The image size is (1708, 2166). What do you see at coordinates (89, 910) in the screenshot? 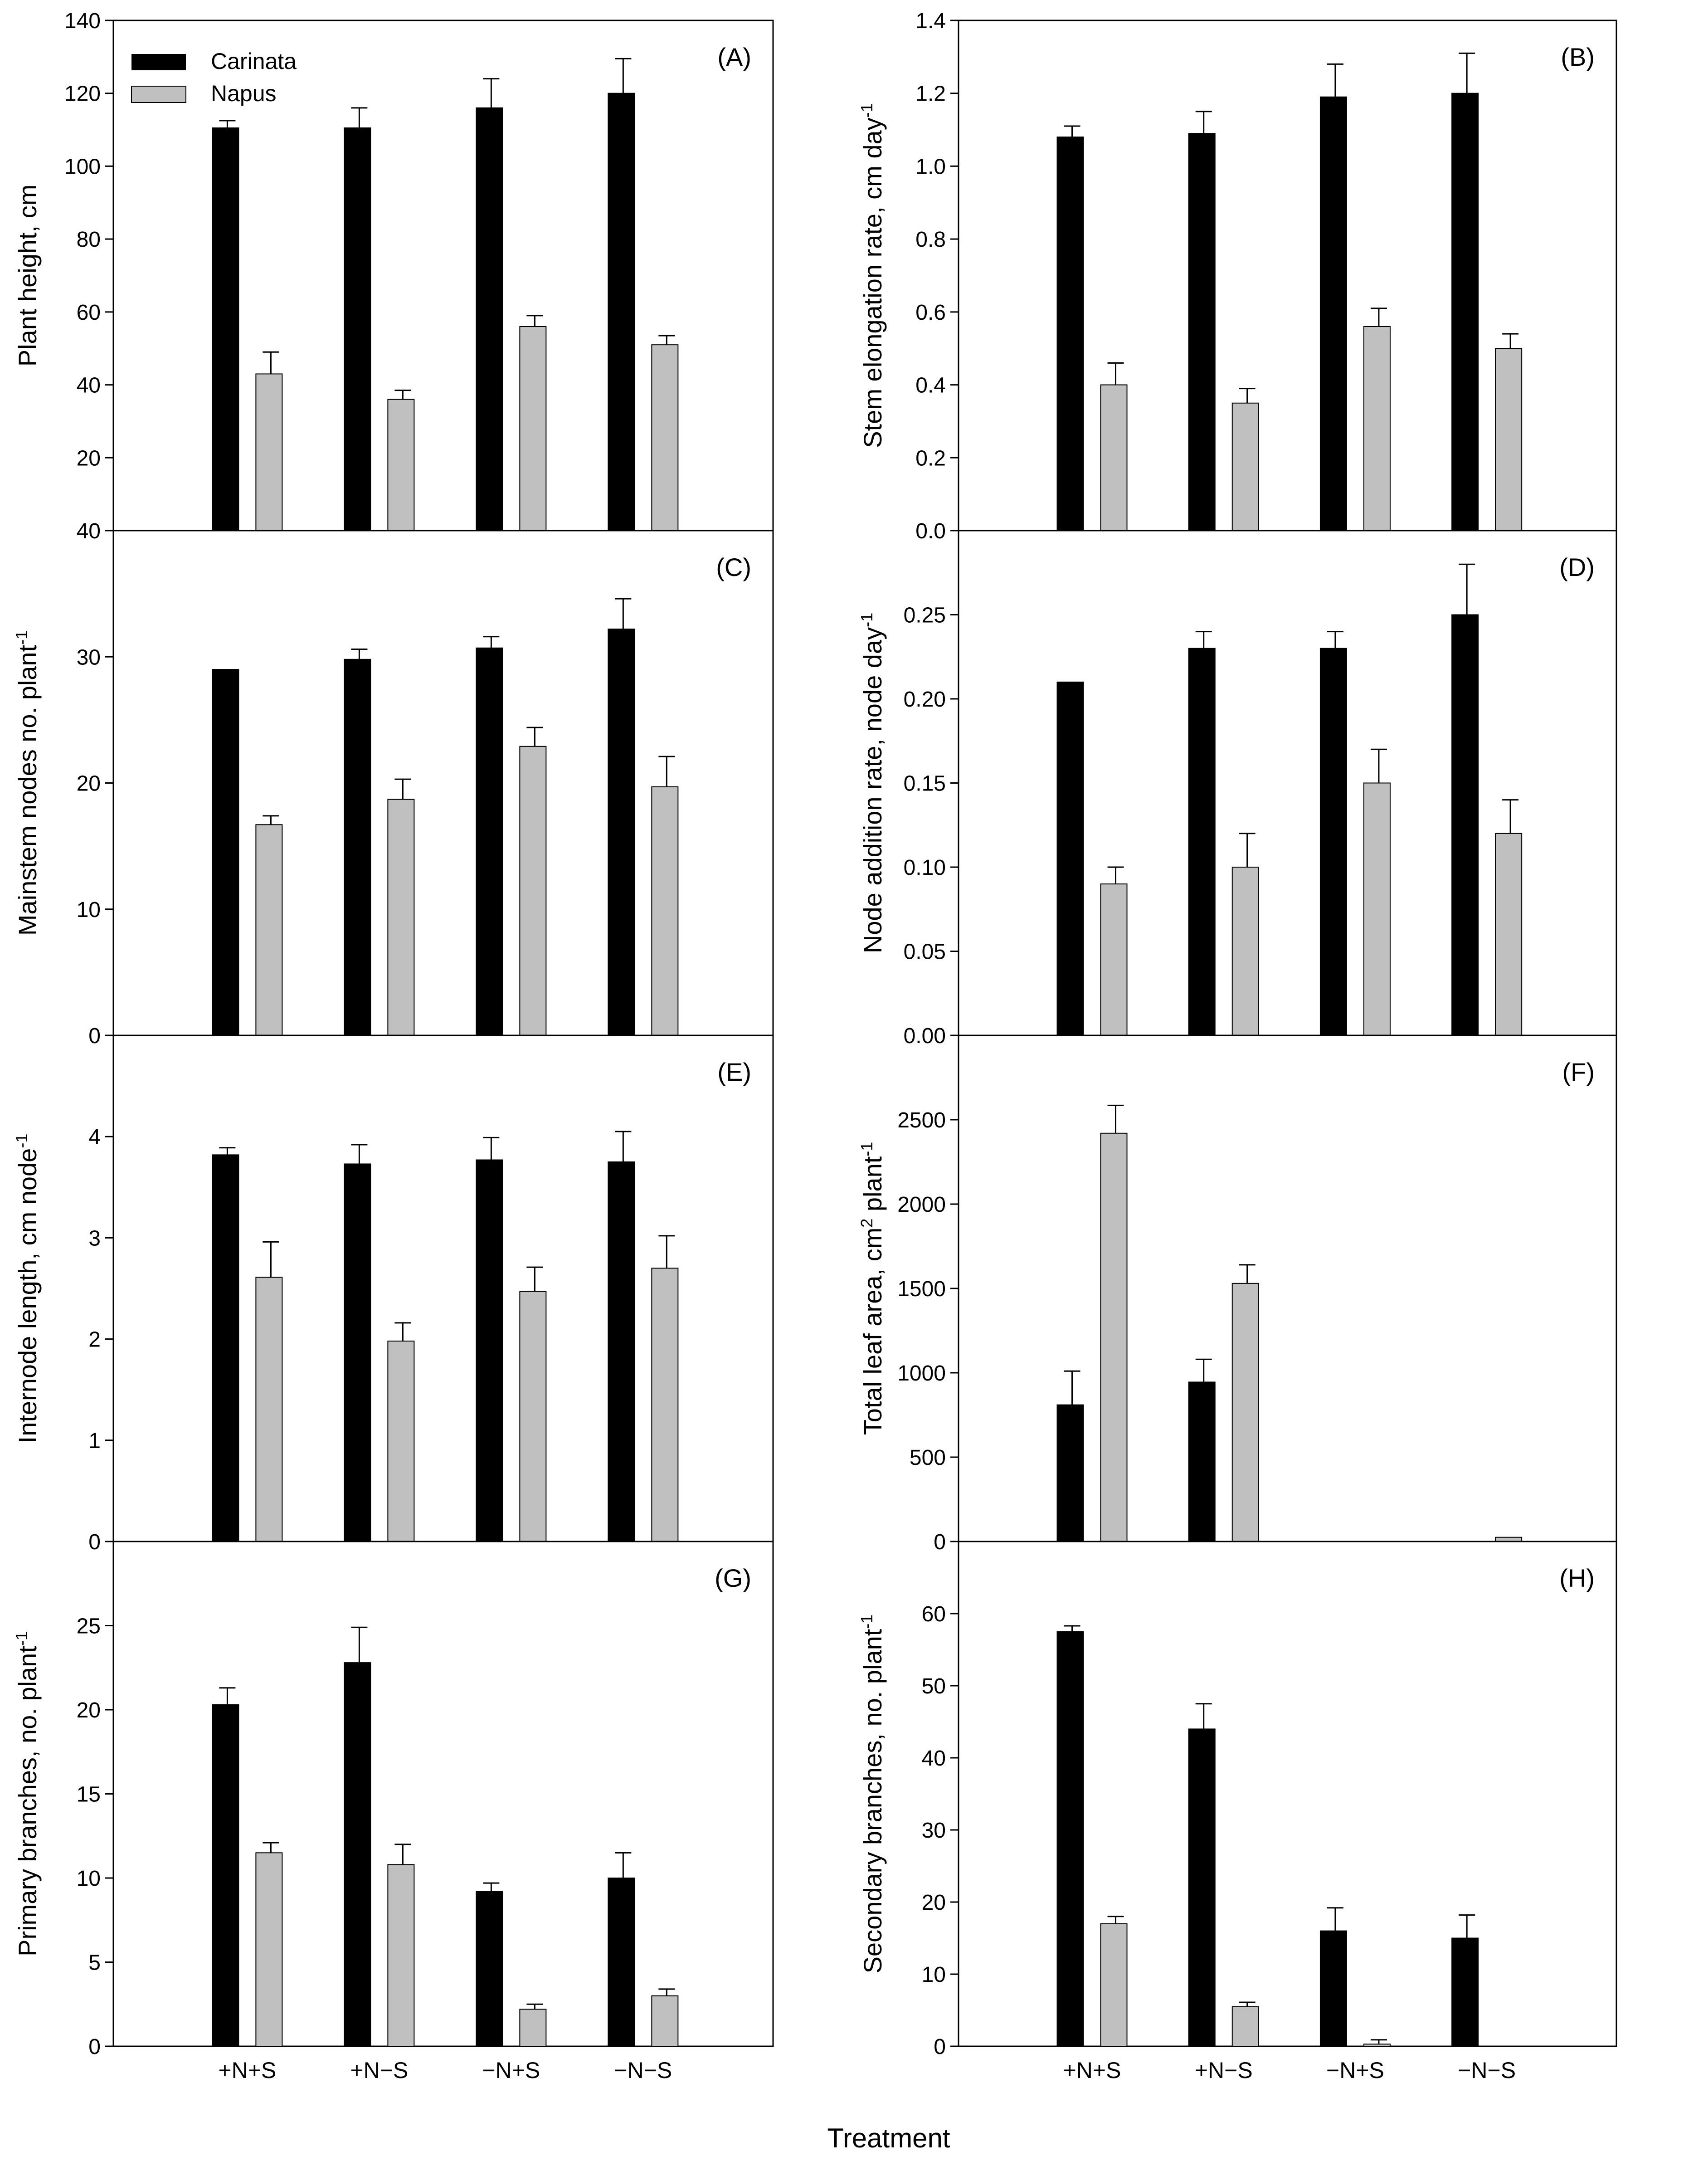
I see `panel-c-ytick-label: 10` at bounding box center [89, 910].